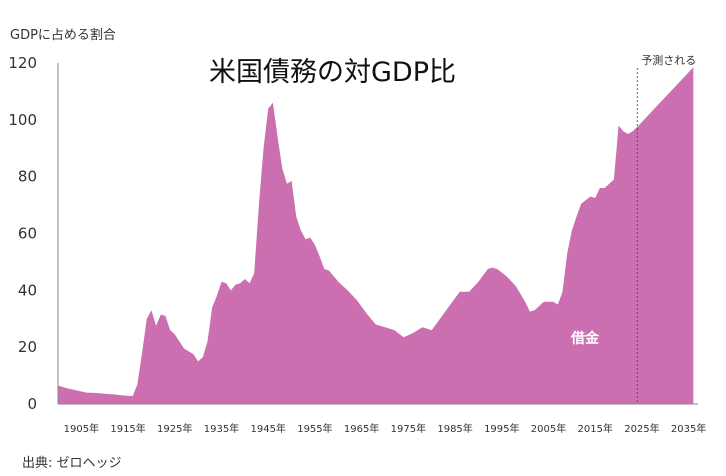 The width and height of the screenshot is (726, 476). Describe the element at coordinates (81, 428) in the screenshot. I see `x-tick-label: 1905年` at that location.